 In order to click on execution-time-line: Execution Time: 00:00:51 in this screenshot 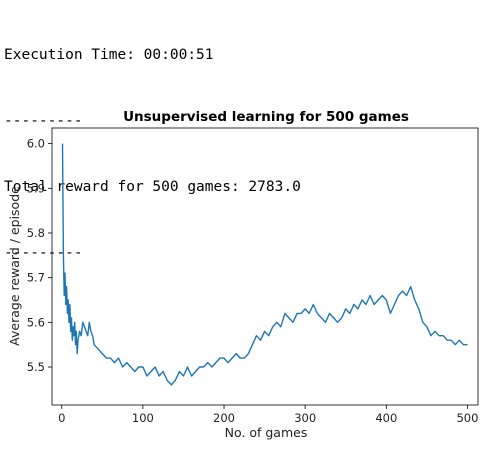, I will do `click(109, 55)`.